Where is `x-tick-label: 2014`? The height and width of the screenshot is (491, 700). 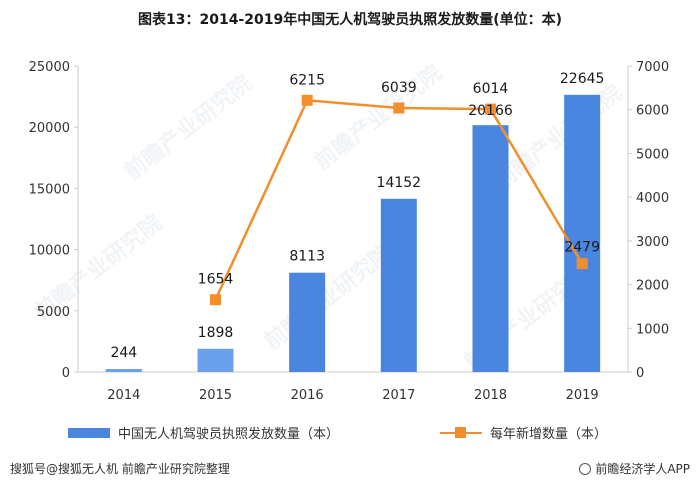 x-tick-label: 2014 is located at coordinates (123, 395).